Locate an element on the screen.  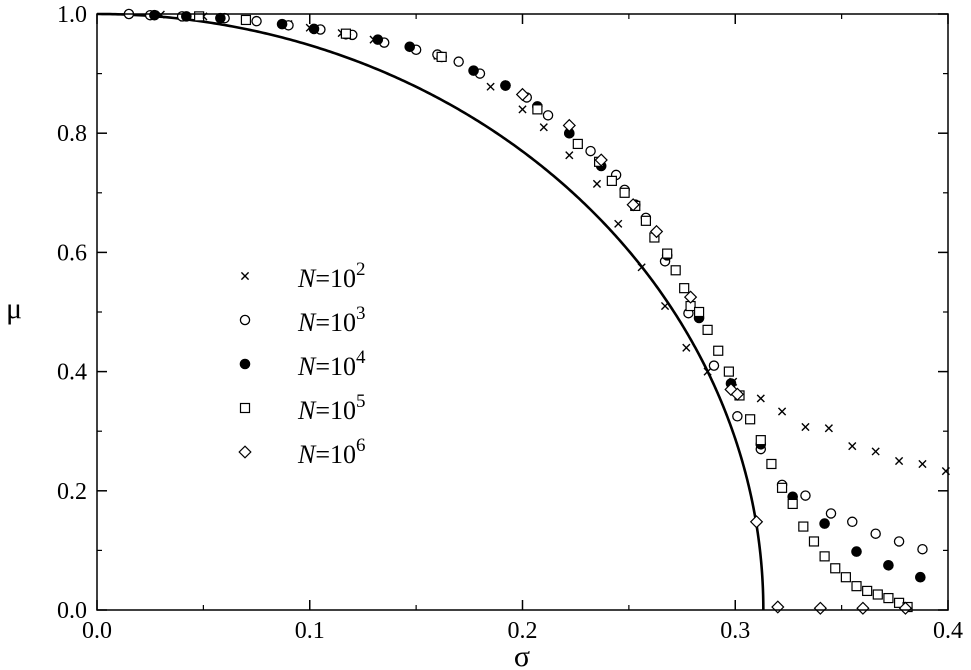
legend-item: N=102 is located at coordinates (303, 276).